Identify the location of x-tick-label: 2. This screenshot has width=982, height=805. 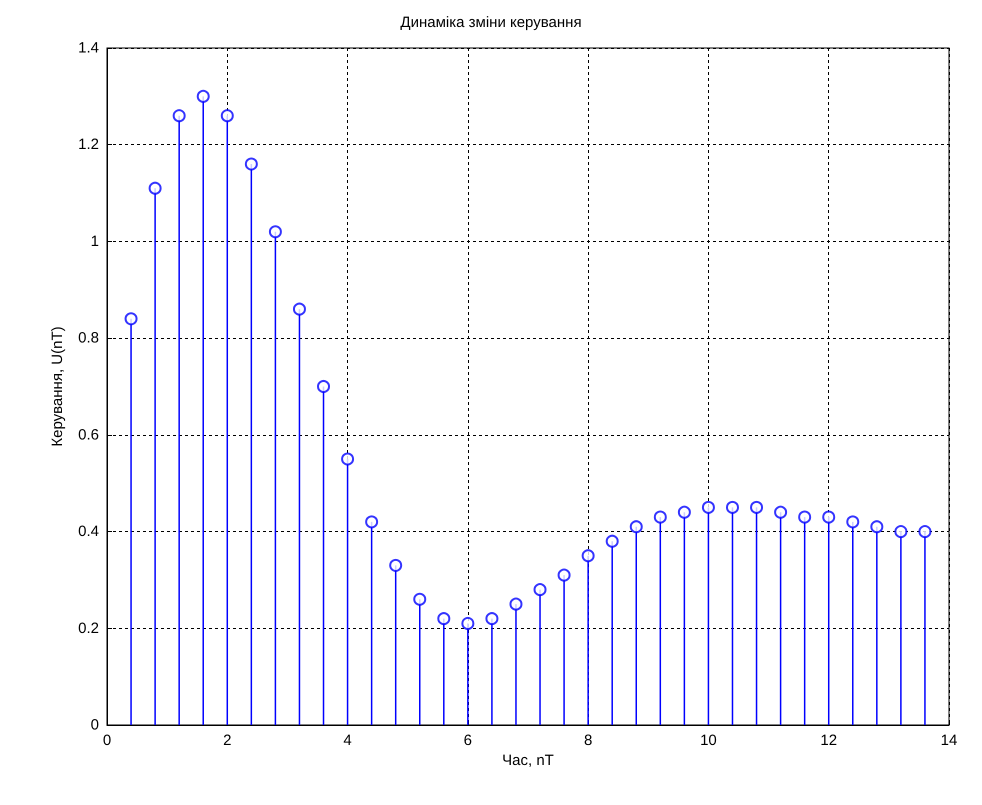
(227, 740).